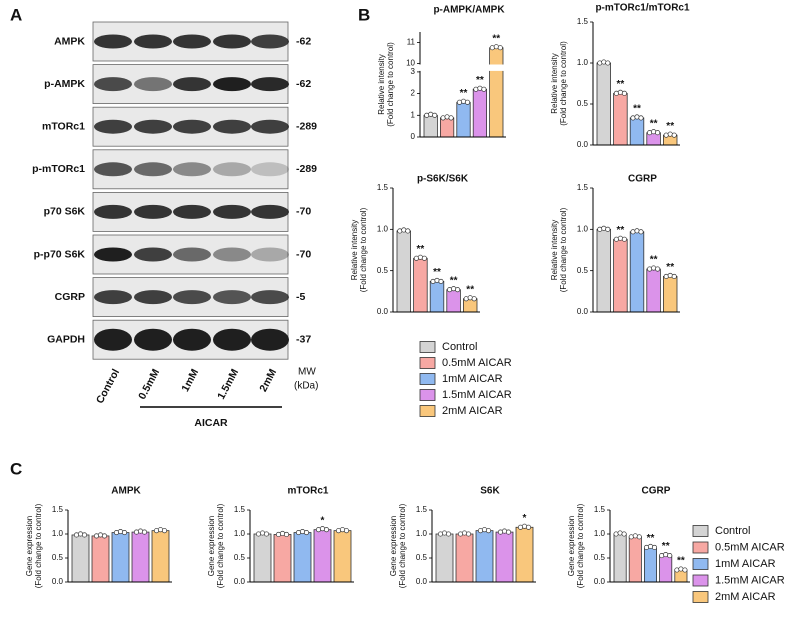  I want to click on legend-label: 1.5mM AICAR, so click(477, 395).